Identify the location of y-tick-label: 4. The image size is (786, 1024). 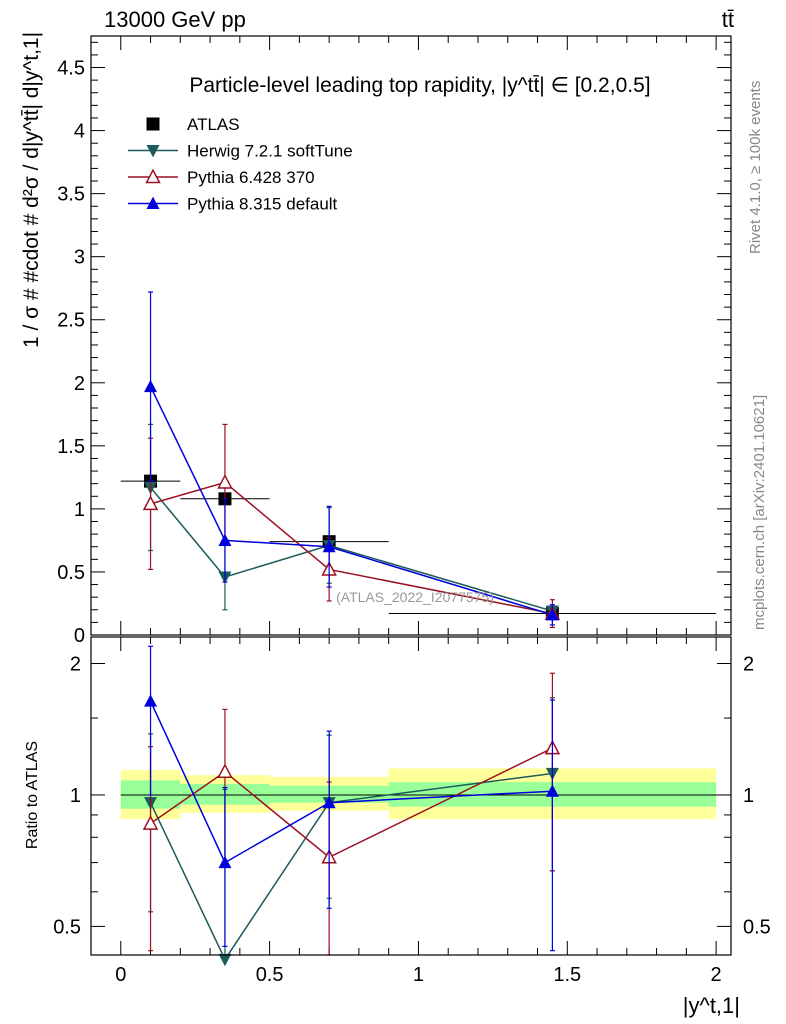
(79, 132).